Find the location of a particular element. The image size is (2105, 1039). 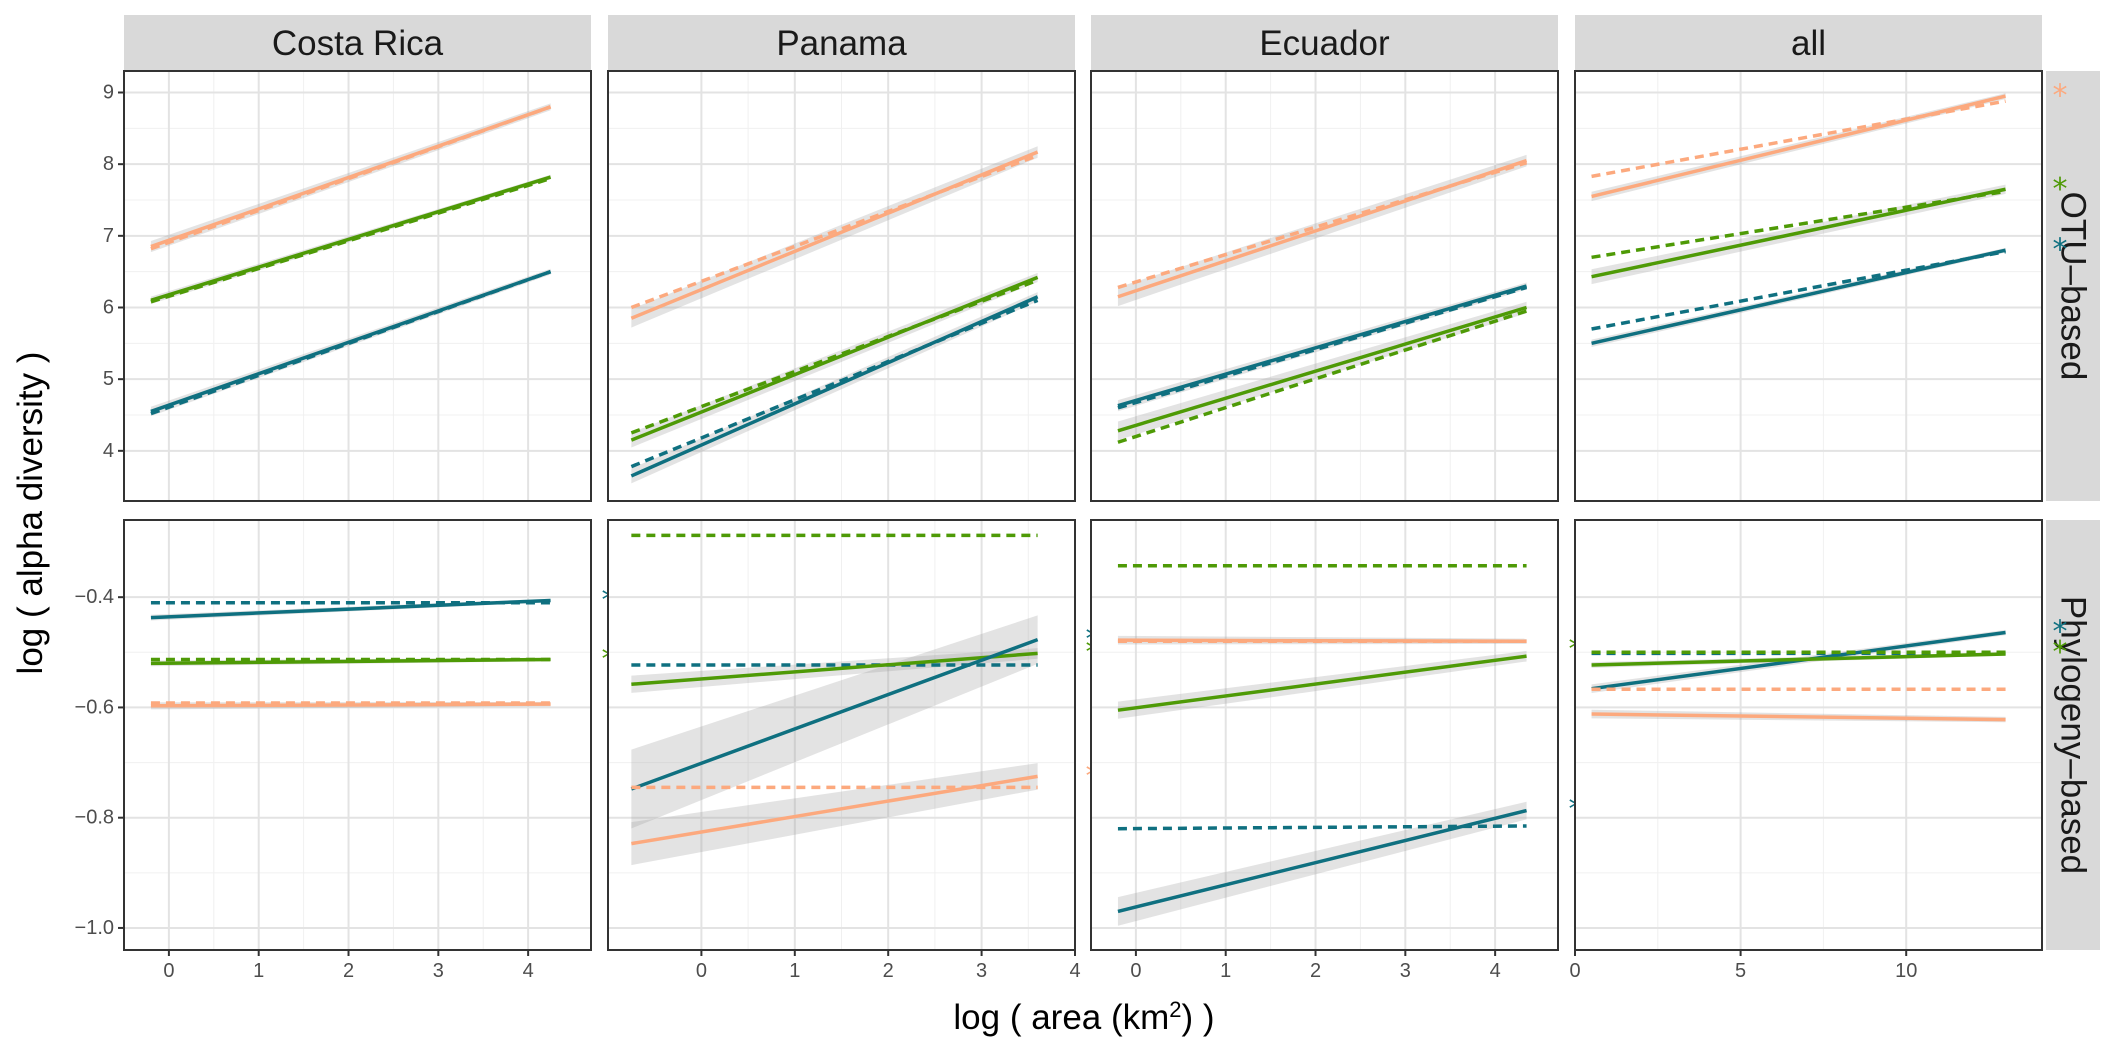

y-tick-label: 6 is located at coordinates (108, 308).